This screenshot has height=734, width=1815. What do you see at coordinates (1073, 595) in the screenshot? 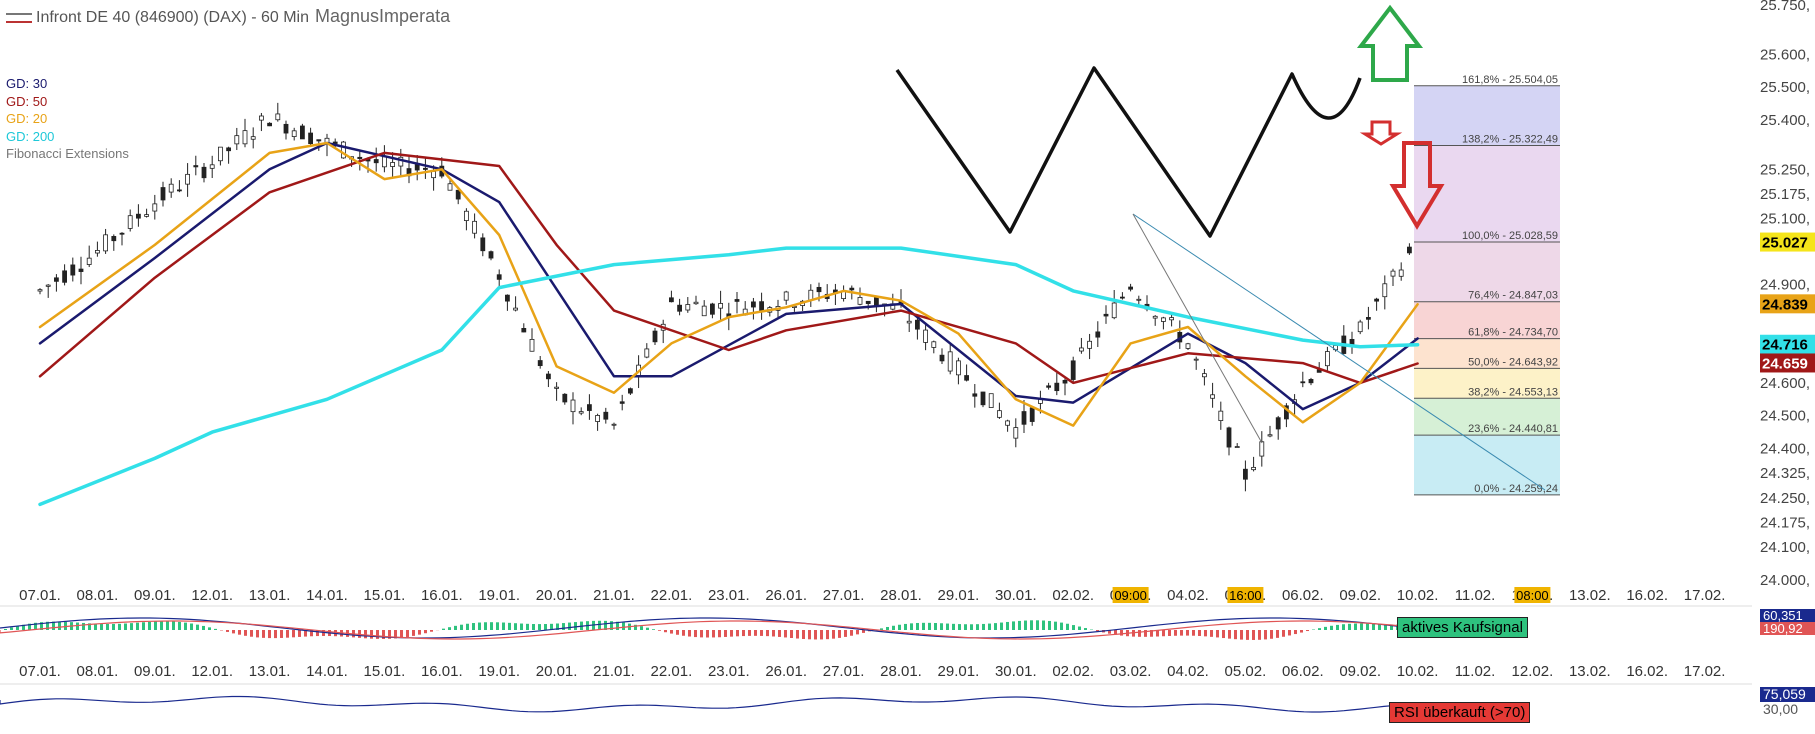
I see `x-tick-label: 02.02.` at bounding box center [1073, 595].